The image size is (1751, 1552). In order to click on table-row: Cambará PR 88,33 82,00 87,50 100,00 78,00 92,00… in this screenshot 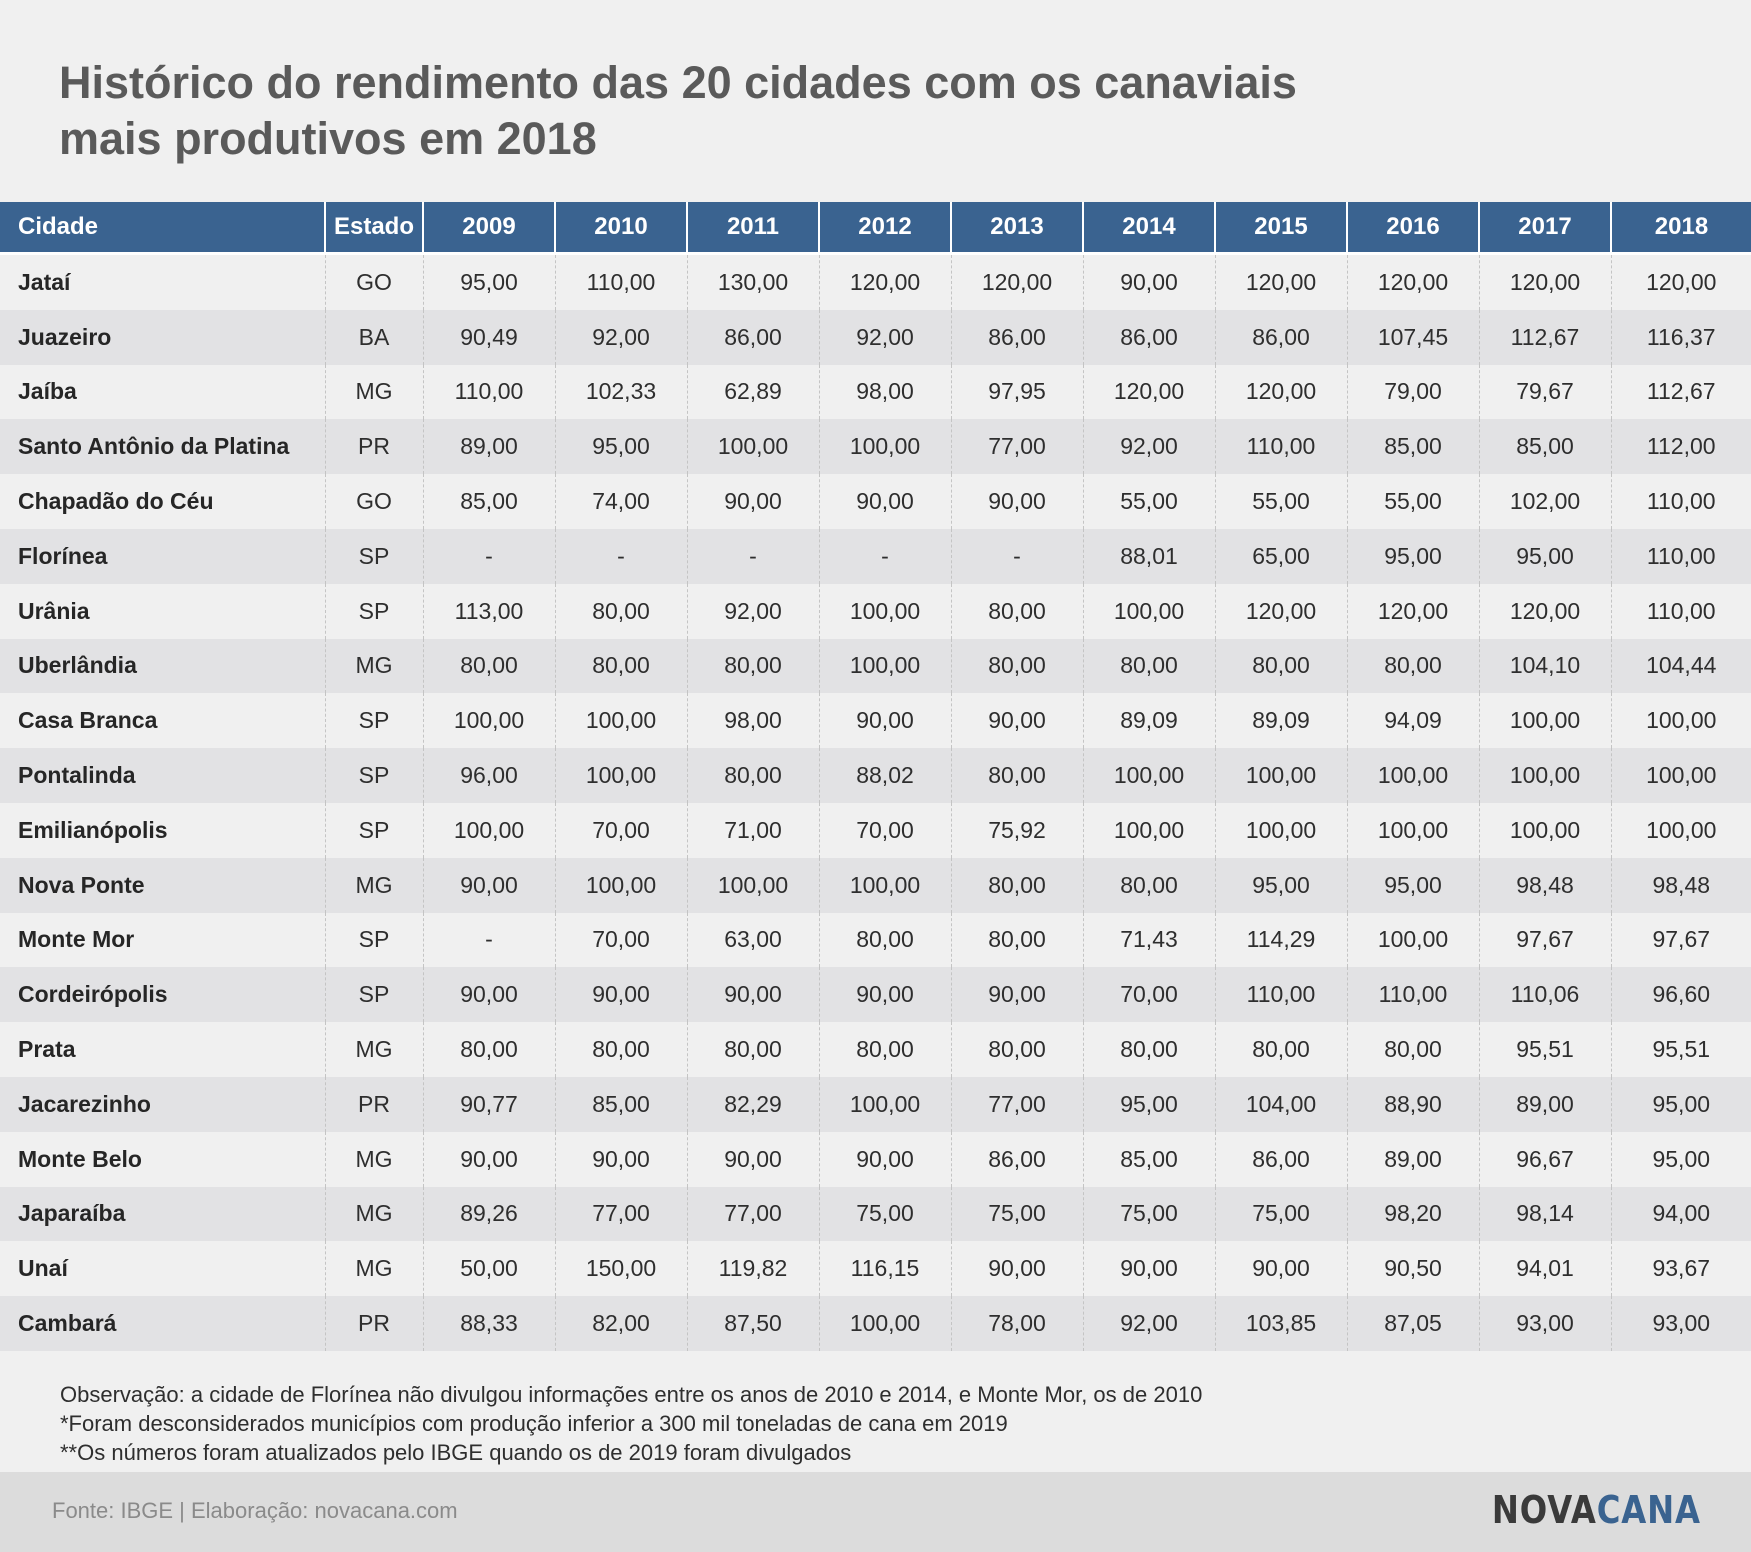, I will do `click(875, 1323)`.